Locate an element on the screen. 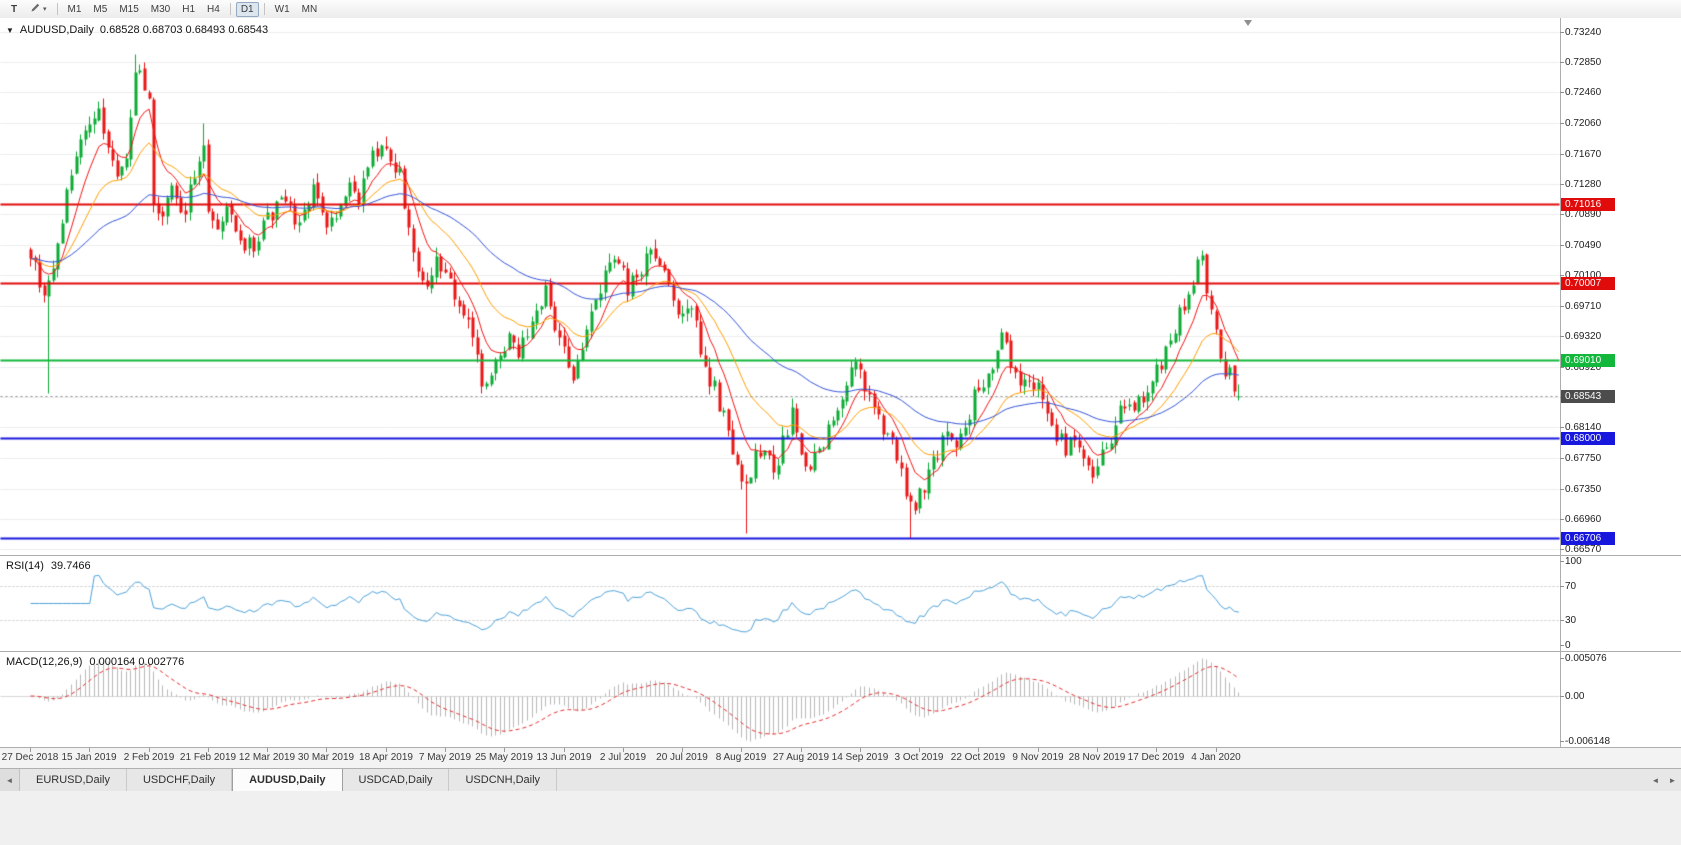  pencil-icon is located at coordinates (35, 9).